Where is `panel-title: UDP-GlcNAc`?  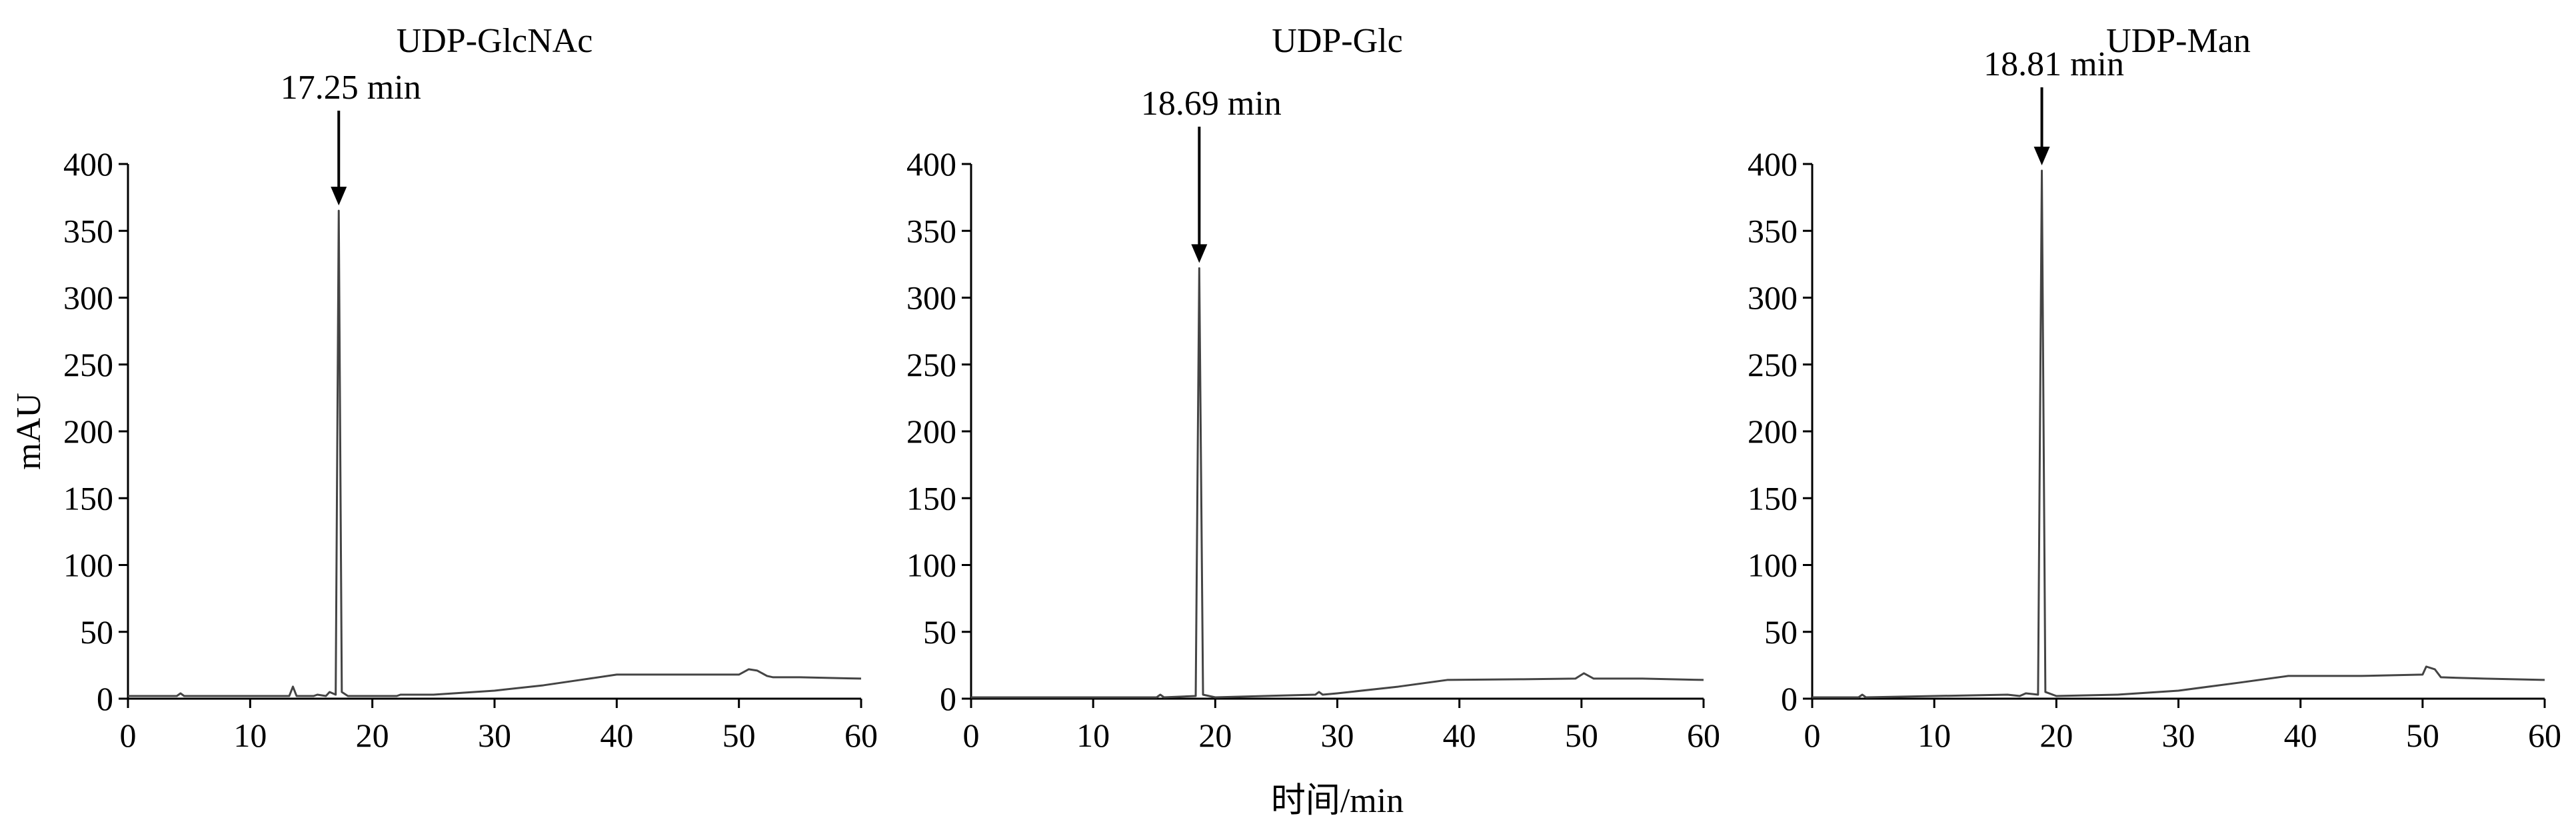 panel-title: UDP-GlcNAc is located at coordinates (495, 41).